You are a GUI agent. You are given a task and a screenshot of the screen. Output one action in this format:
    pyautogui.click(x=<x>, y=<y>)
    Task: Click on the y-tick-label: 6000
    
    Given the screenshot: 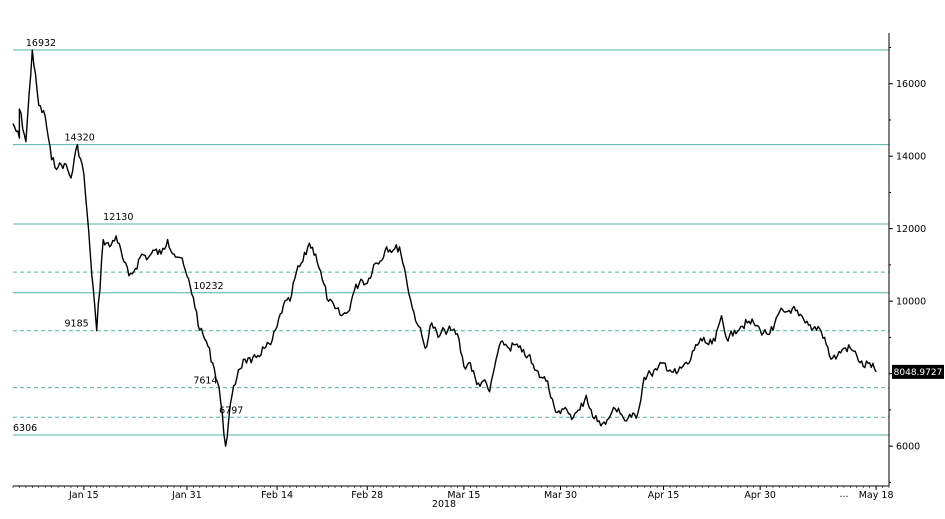 What is the action you would take?
    pyautogui.click(x=908, y=447)
    